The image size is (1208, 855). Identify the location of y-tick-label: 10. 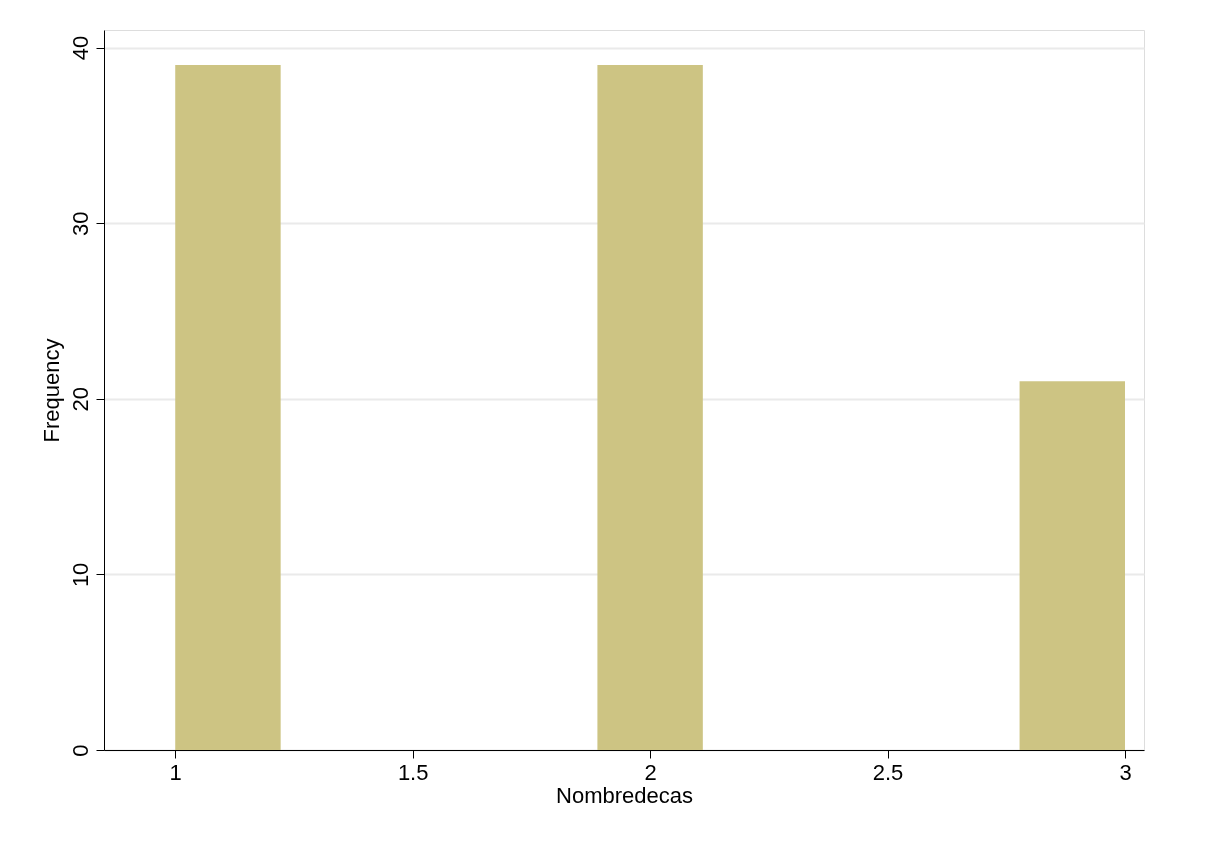
(80, 575).